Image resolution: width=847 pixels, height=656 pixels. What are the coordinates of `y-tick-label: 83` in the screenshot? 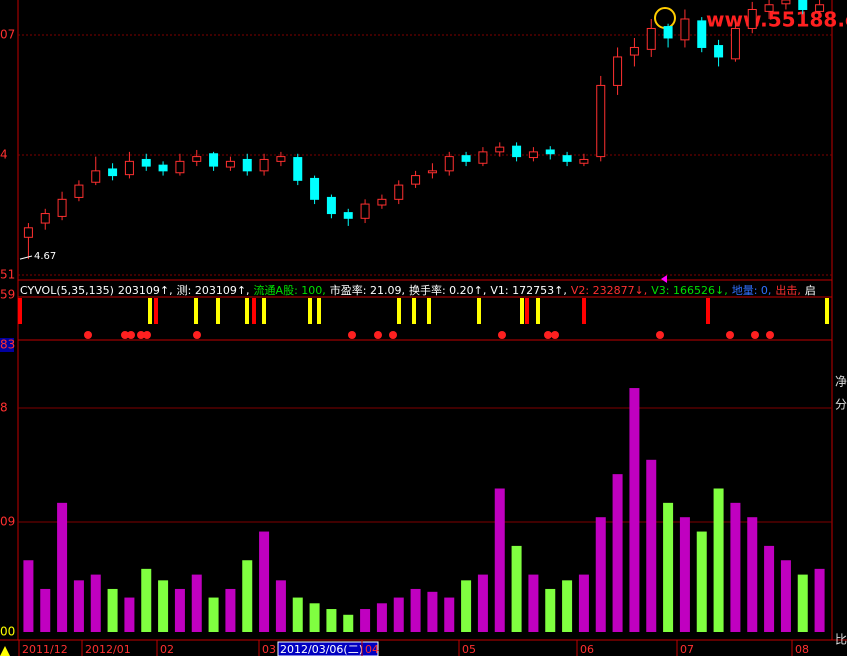 It's located at (7, 345).